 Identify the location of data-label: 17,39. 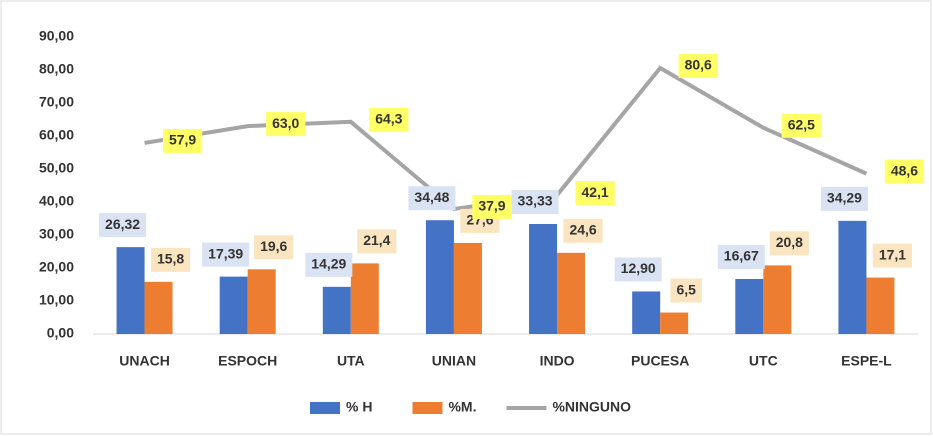
(225, 253).